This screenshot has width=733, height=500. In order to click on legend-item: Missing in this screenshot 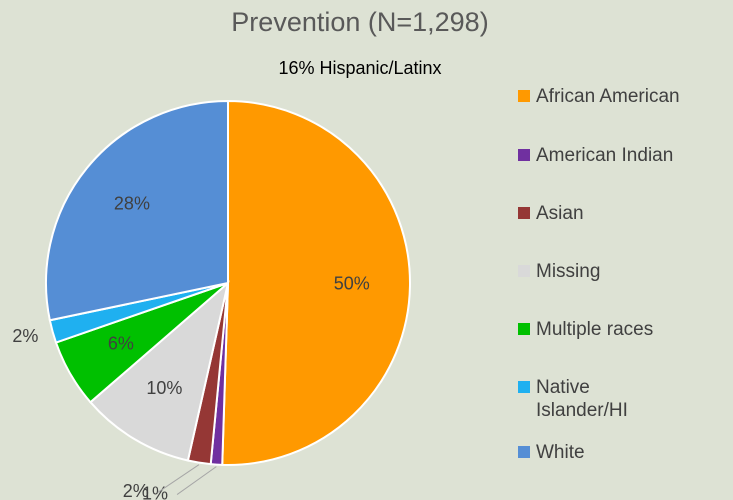, I will do `click(612, 271)`.